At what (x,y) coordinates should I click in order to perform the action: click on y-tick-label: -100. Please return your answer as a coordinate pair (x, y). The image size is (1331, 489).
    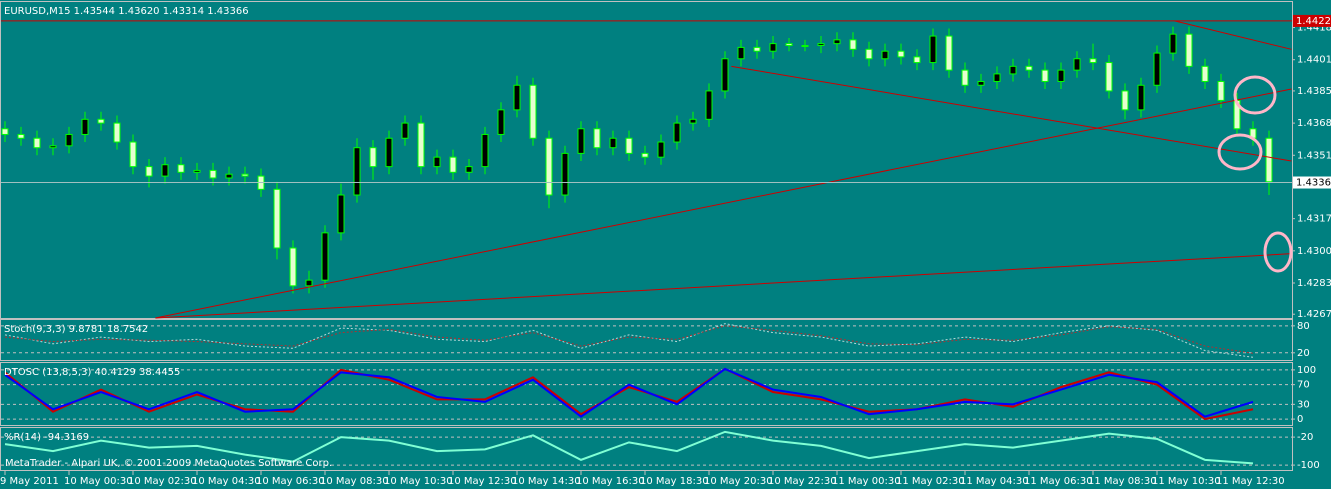
    Looking at the image, I should click on (1308, 465).